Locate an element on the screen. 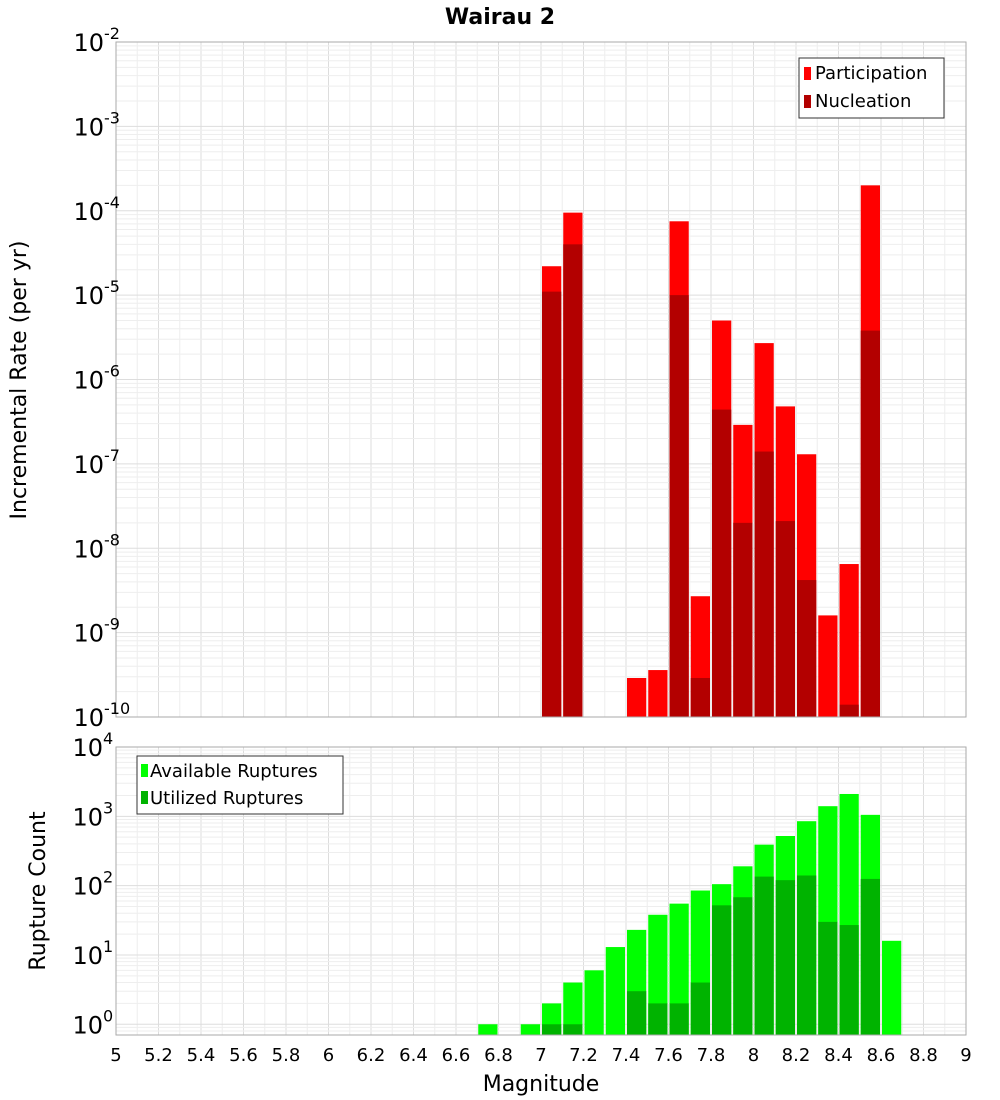 This screenshot has height=1100, width=1000. x-tick-label: 6 is located at coordinates (328, 1055).